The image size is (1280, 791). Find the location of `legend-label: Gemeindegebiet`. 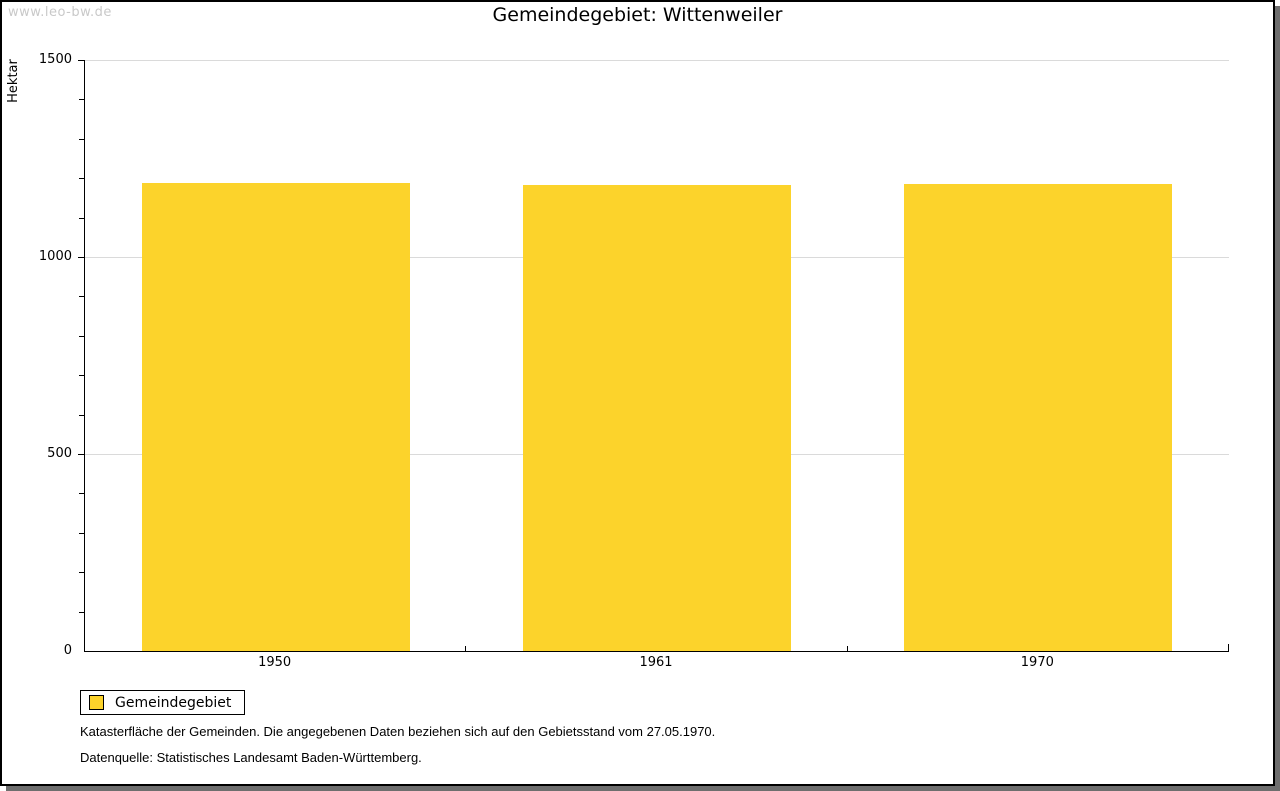

legend-label: Gemeindegebiet is located at coordinates (173, 702).